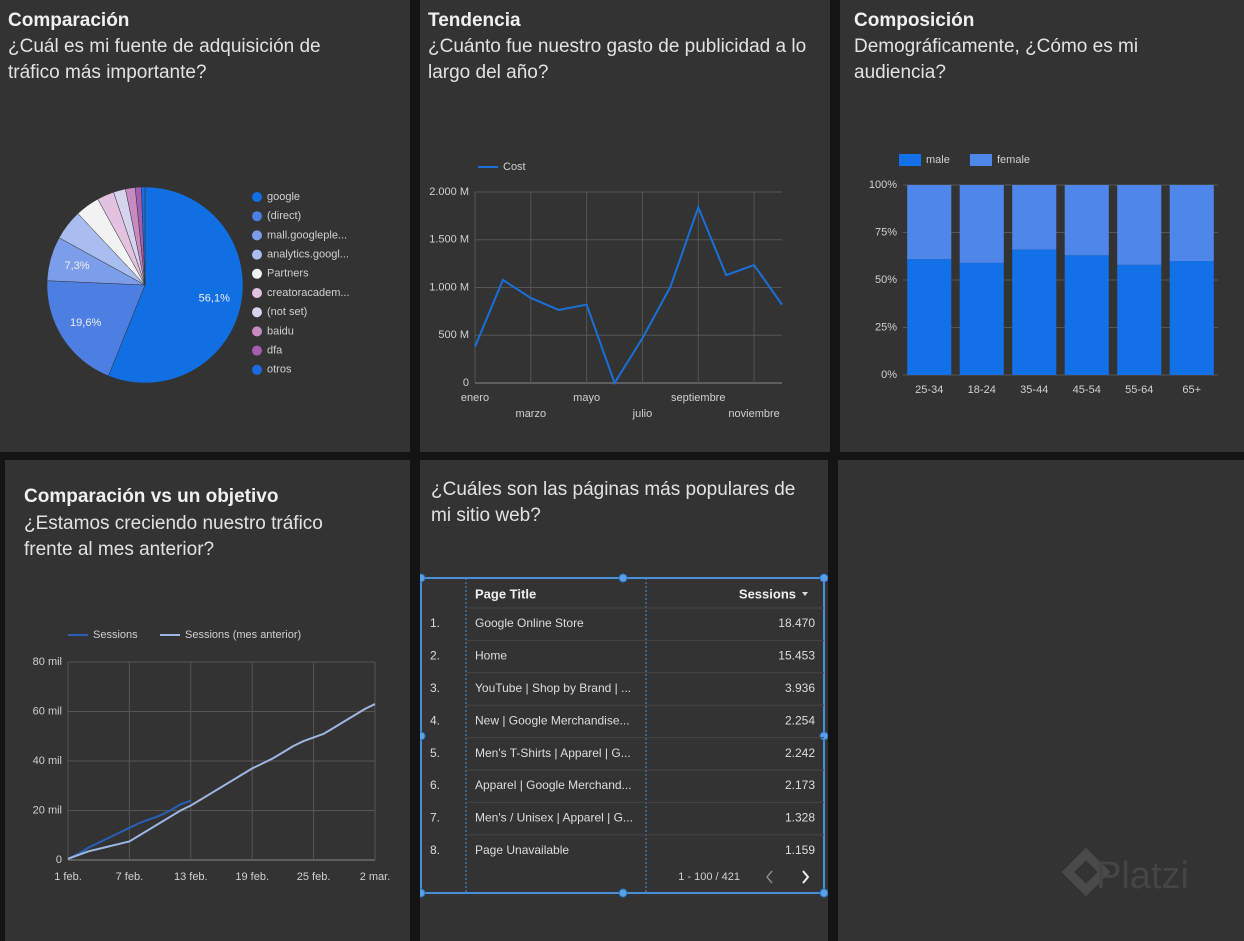  I want to click on chart-title: Composición, so click(914, 20).